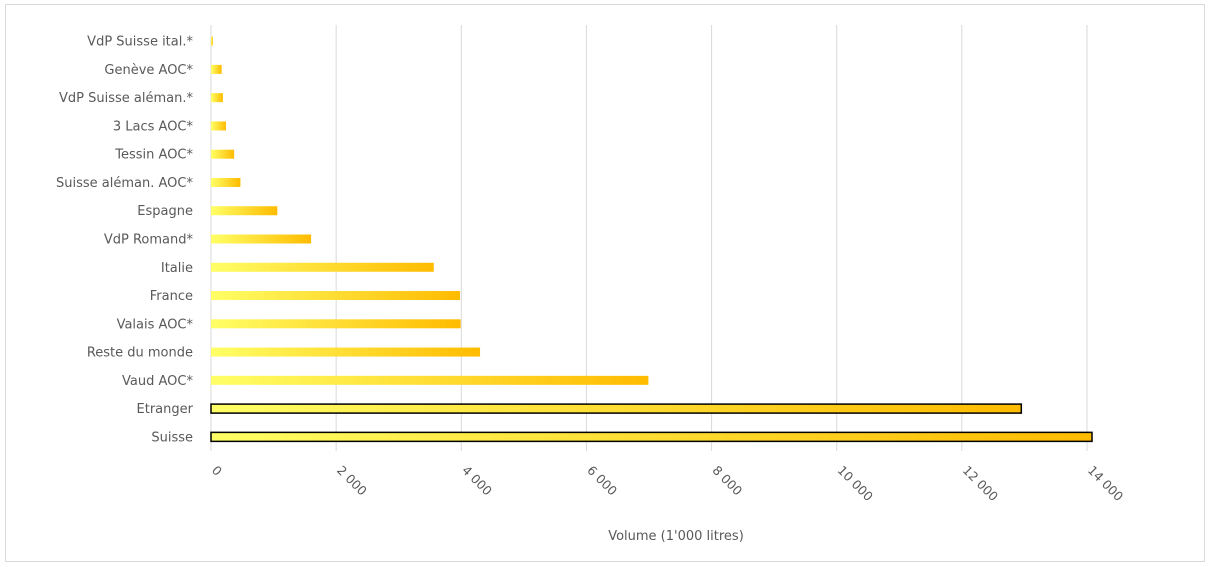 Image resolution: width=1210 pixels, height=567 pixels. What do you see at coordinates (140, 353) in the screenshot?
I see `category-label: Reste du monde` at bounding box center [140, 353].